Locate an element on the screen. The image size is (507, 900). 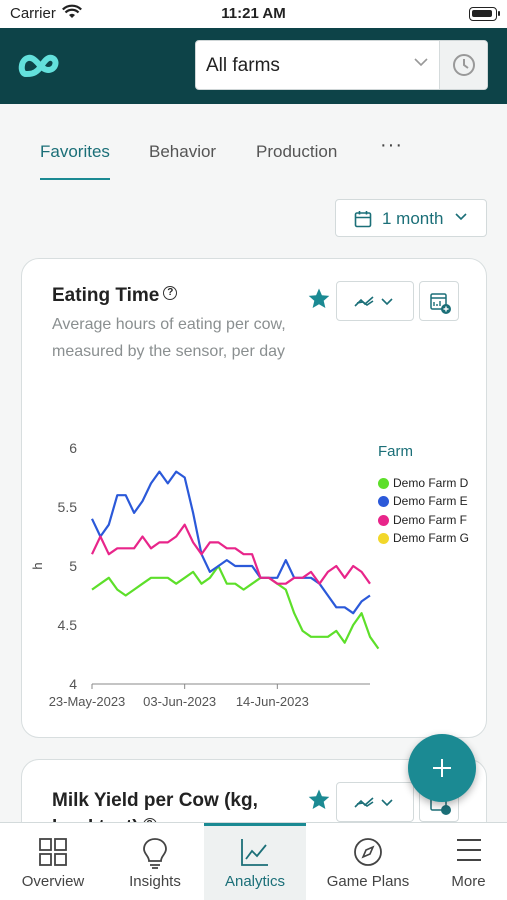
y-tick-label: 4 is located at coordinates (73, 684).